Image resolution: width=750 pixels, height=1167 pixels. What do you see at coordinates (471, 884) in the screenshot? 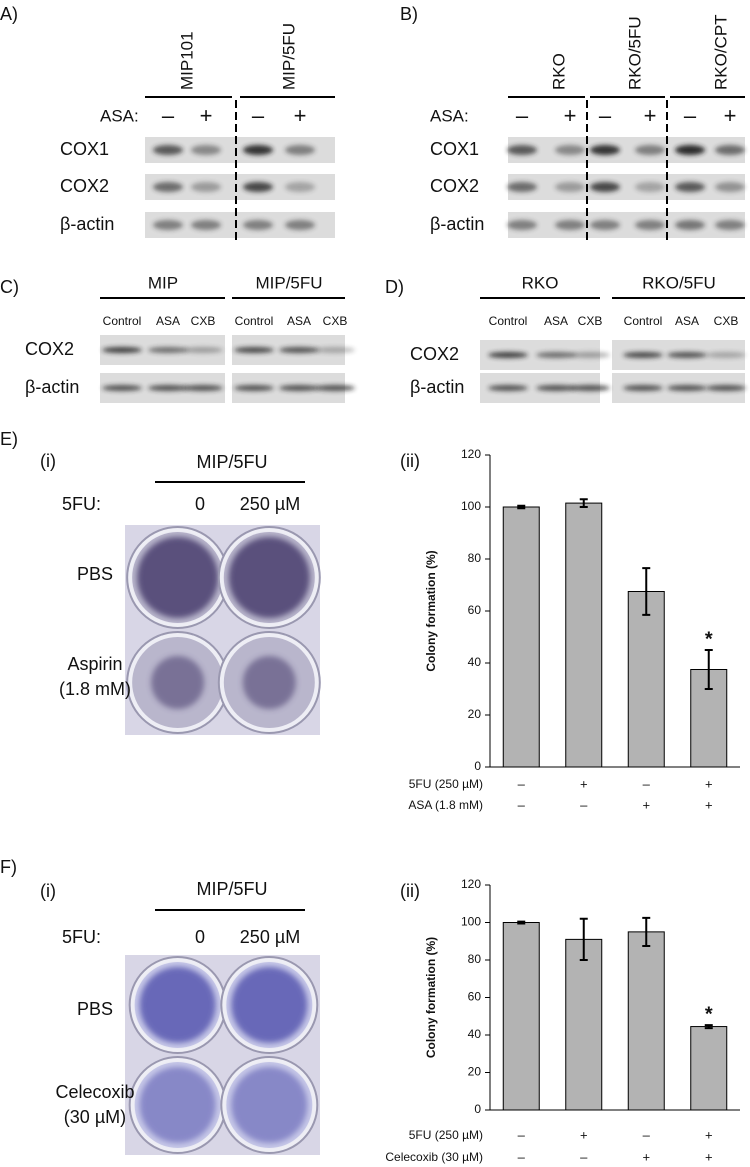
I see `y-tick-label: 120` at bounding box center [471, 884].